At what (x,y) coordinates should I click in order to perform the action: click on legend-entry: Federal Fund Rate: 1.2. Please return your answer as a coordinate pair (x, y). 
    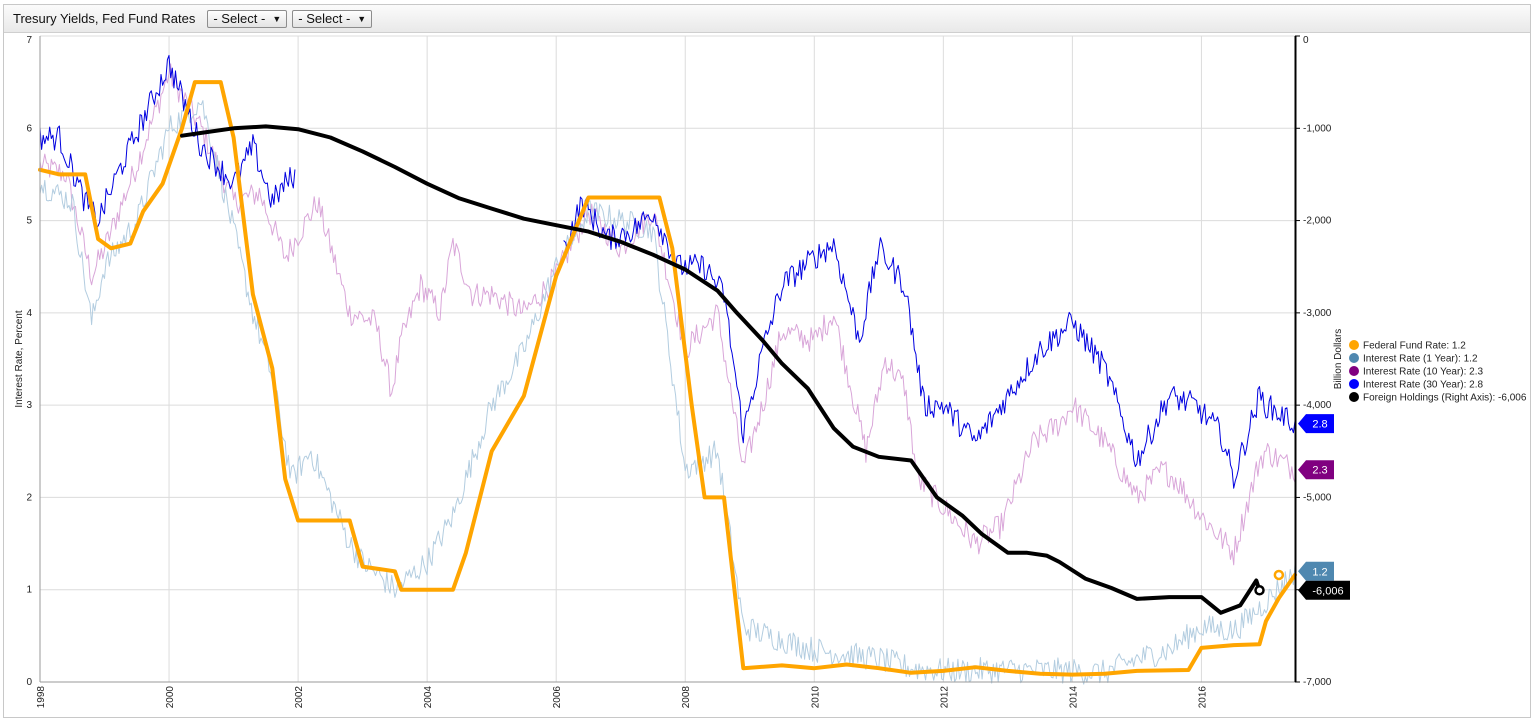
    Looking at the image, I should click on (1414, 346).